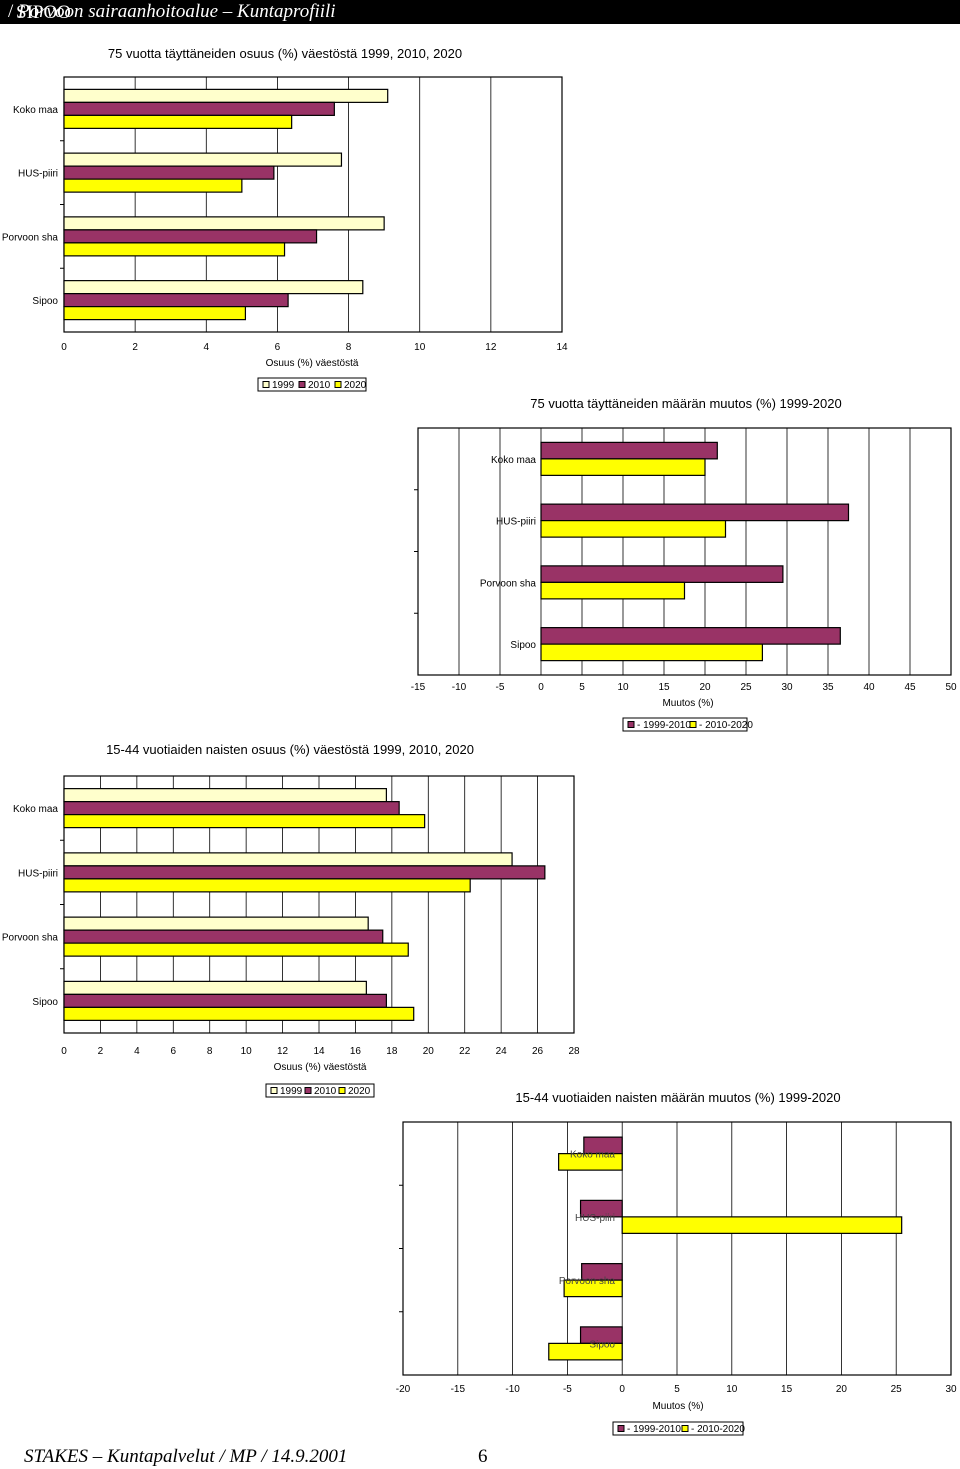 This screenshot has height=1469, width=960. Describe the element at coordinates (177, 11) in the screenshot. I see `header-subtitle: Porvoon sairaanhoitoalue – Kuntaprofiili` at that location.